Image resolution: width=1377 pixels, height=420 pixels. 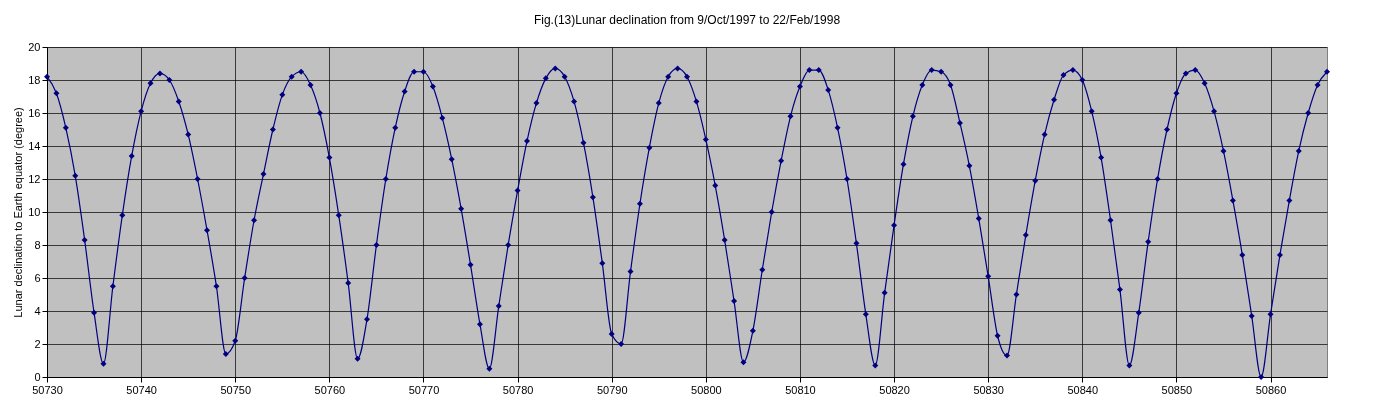 What do you see at coordinates (236, 389) in the screenshot?
I see `x-tick-label: 50750` at bounding box center [236, 389].